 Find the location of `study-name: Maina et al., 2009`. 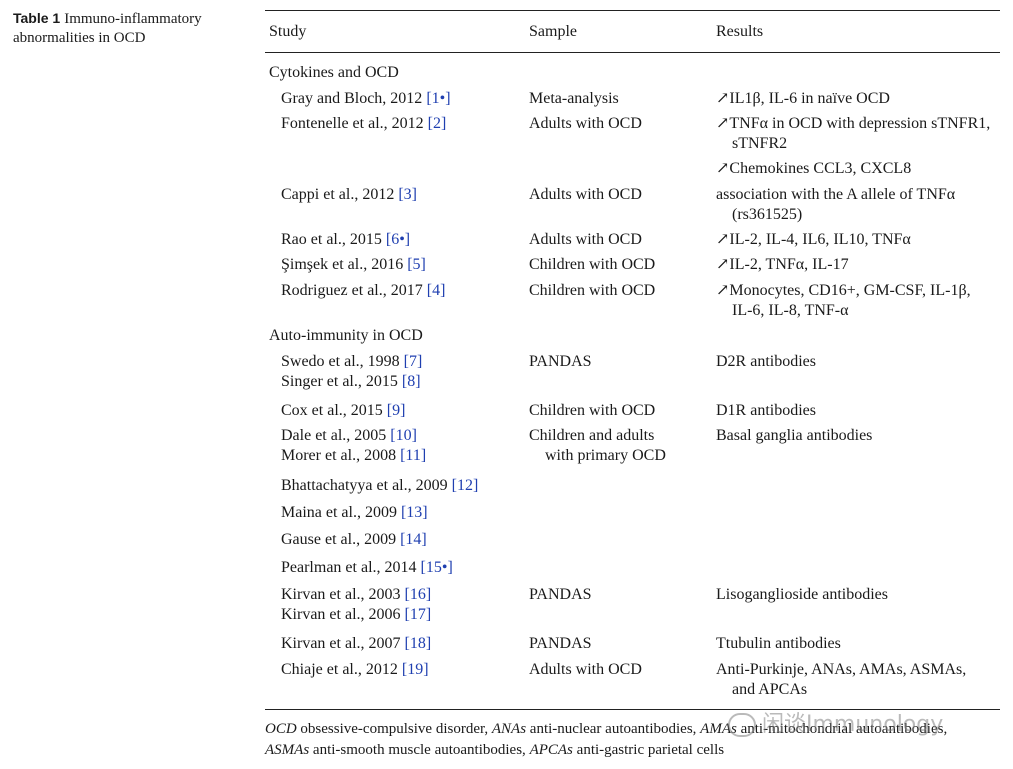

study-name: Maina et al., 2009 is located at coordinates (341, 512).